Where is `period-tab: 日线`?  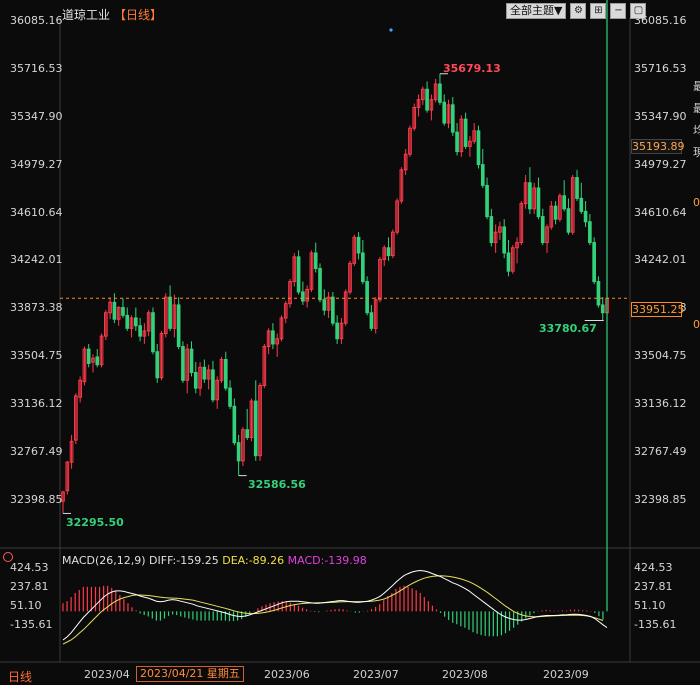
period-tab: 日线 is located at coordinates (20, 677).